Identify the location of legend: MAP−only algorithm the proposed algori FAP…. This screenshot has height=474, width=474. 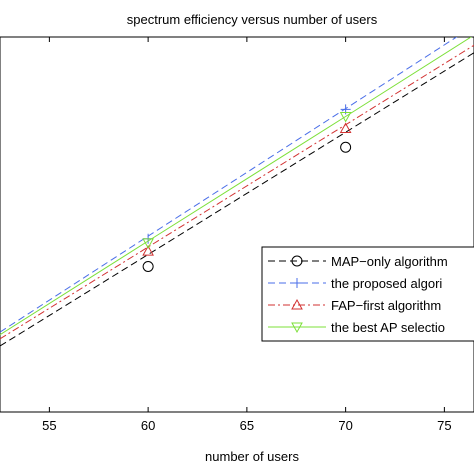
(367, 294).